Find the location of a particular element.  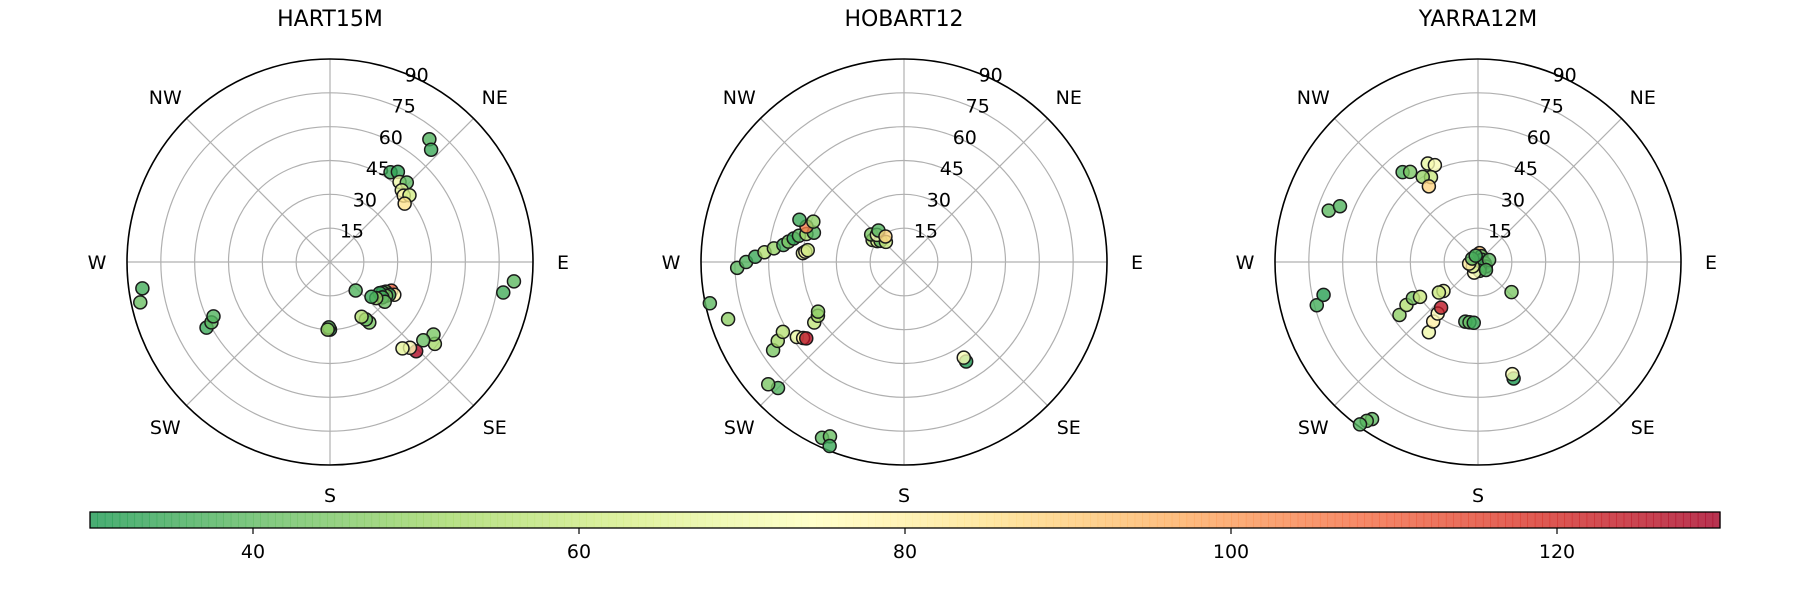

direction-label: E is located at coordinates (1711, 263).